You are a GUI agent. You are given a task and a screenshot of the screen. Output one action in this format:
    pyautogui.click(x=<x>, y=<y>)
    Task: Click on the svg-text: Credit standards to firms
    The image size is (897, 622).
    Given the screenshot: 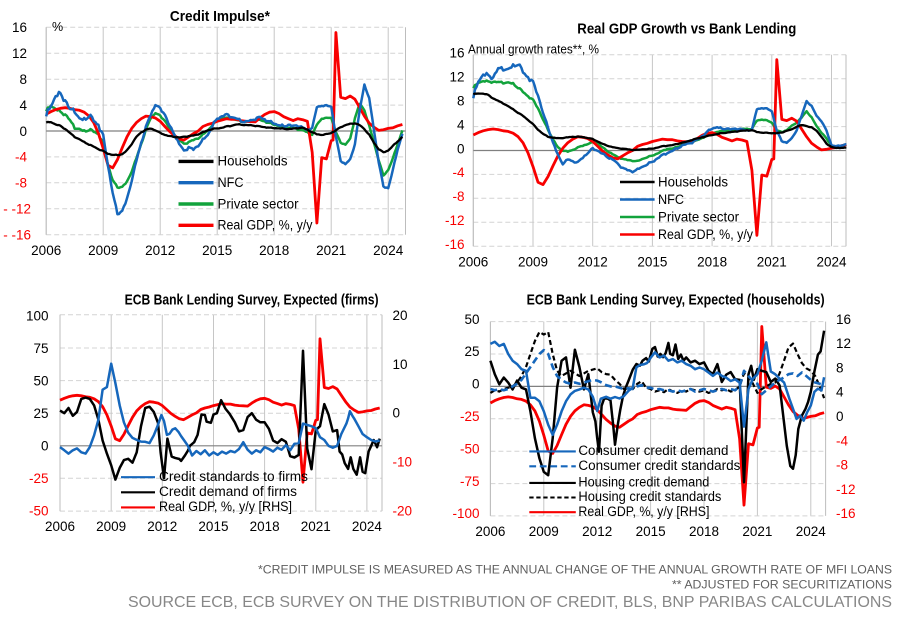 What is the action you would take?
    pyautogui.click(x=233, y=476)
    